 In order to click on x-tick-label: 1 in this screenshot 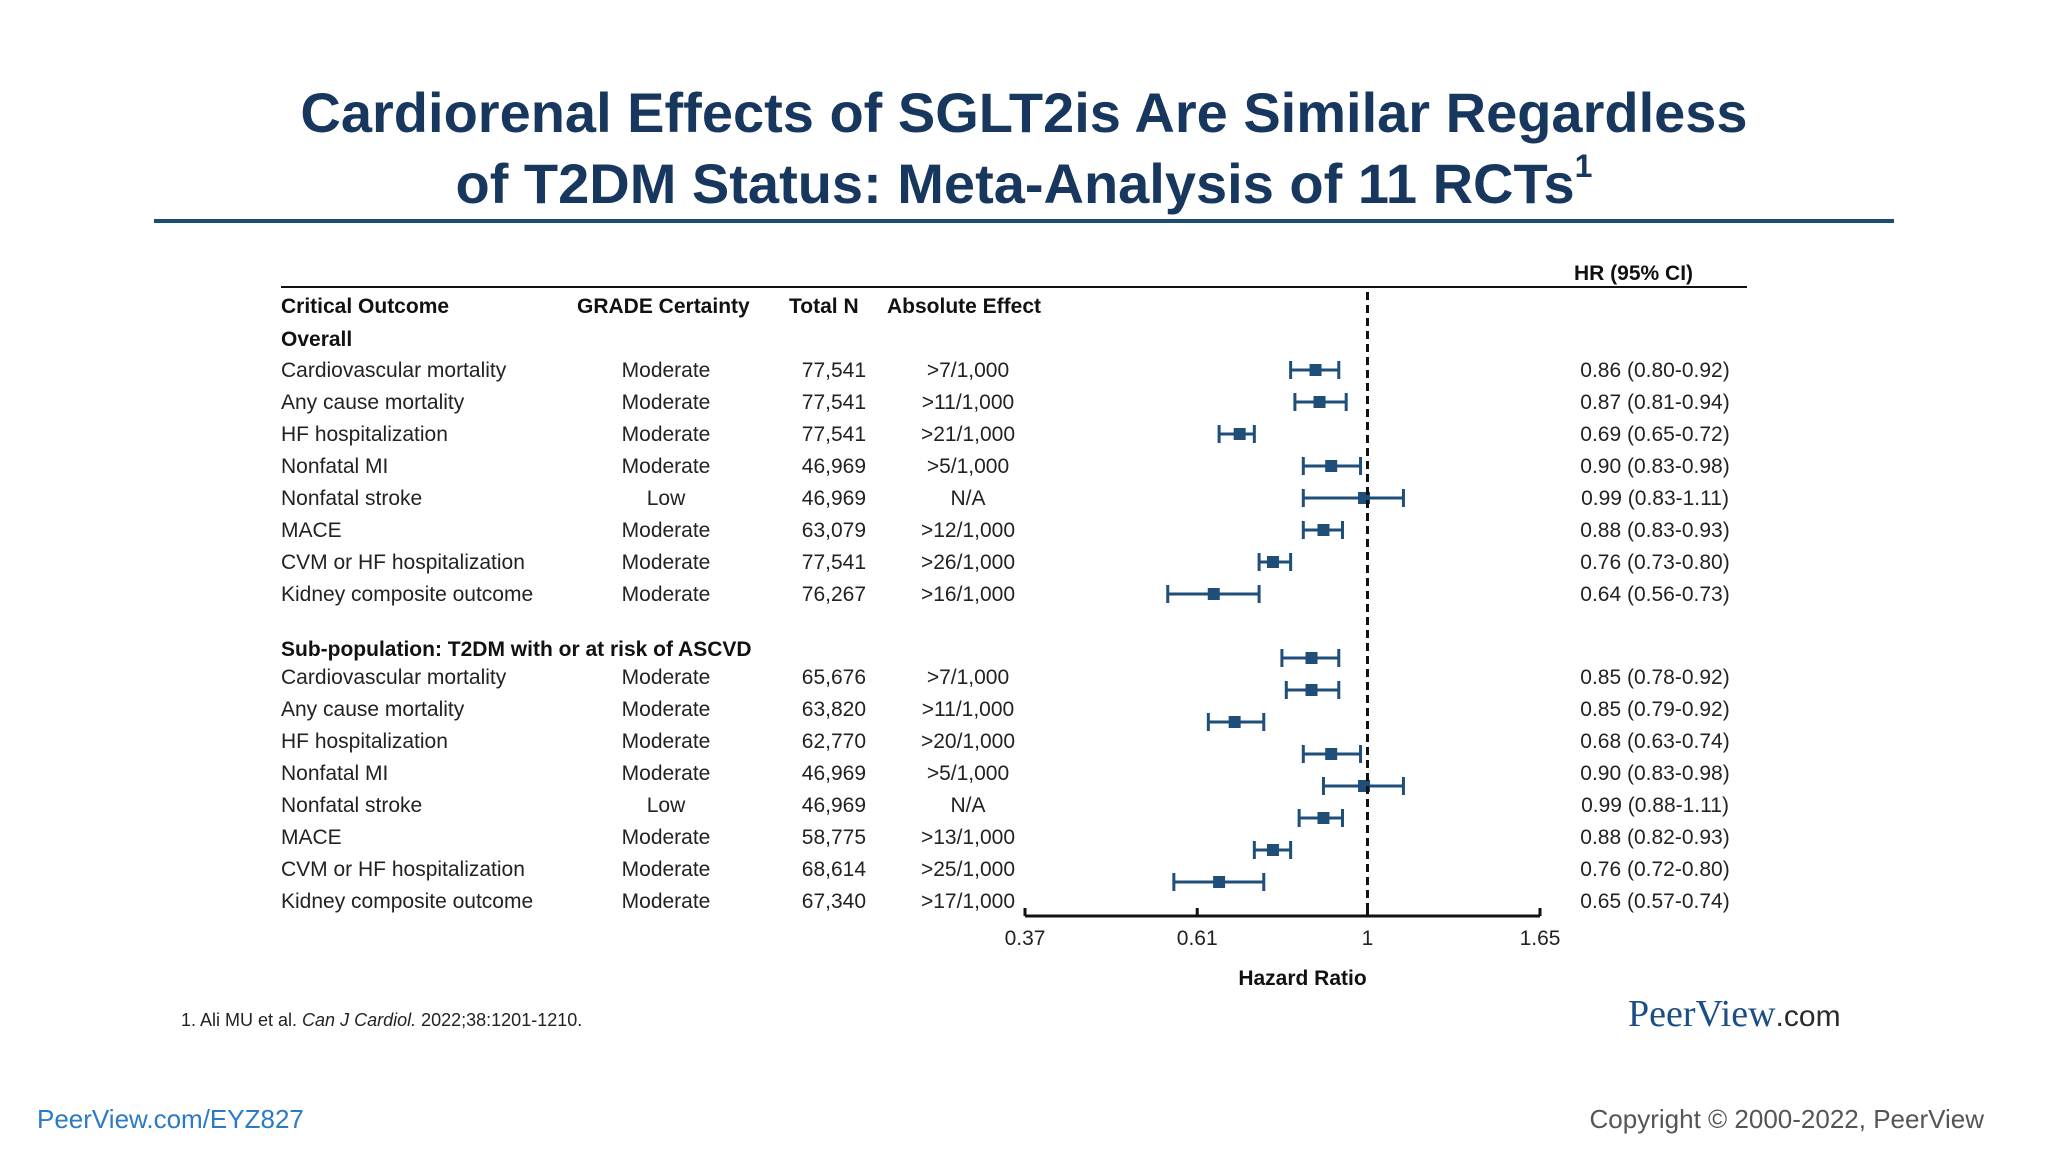, I will do `click(1368, 938)`.